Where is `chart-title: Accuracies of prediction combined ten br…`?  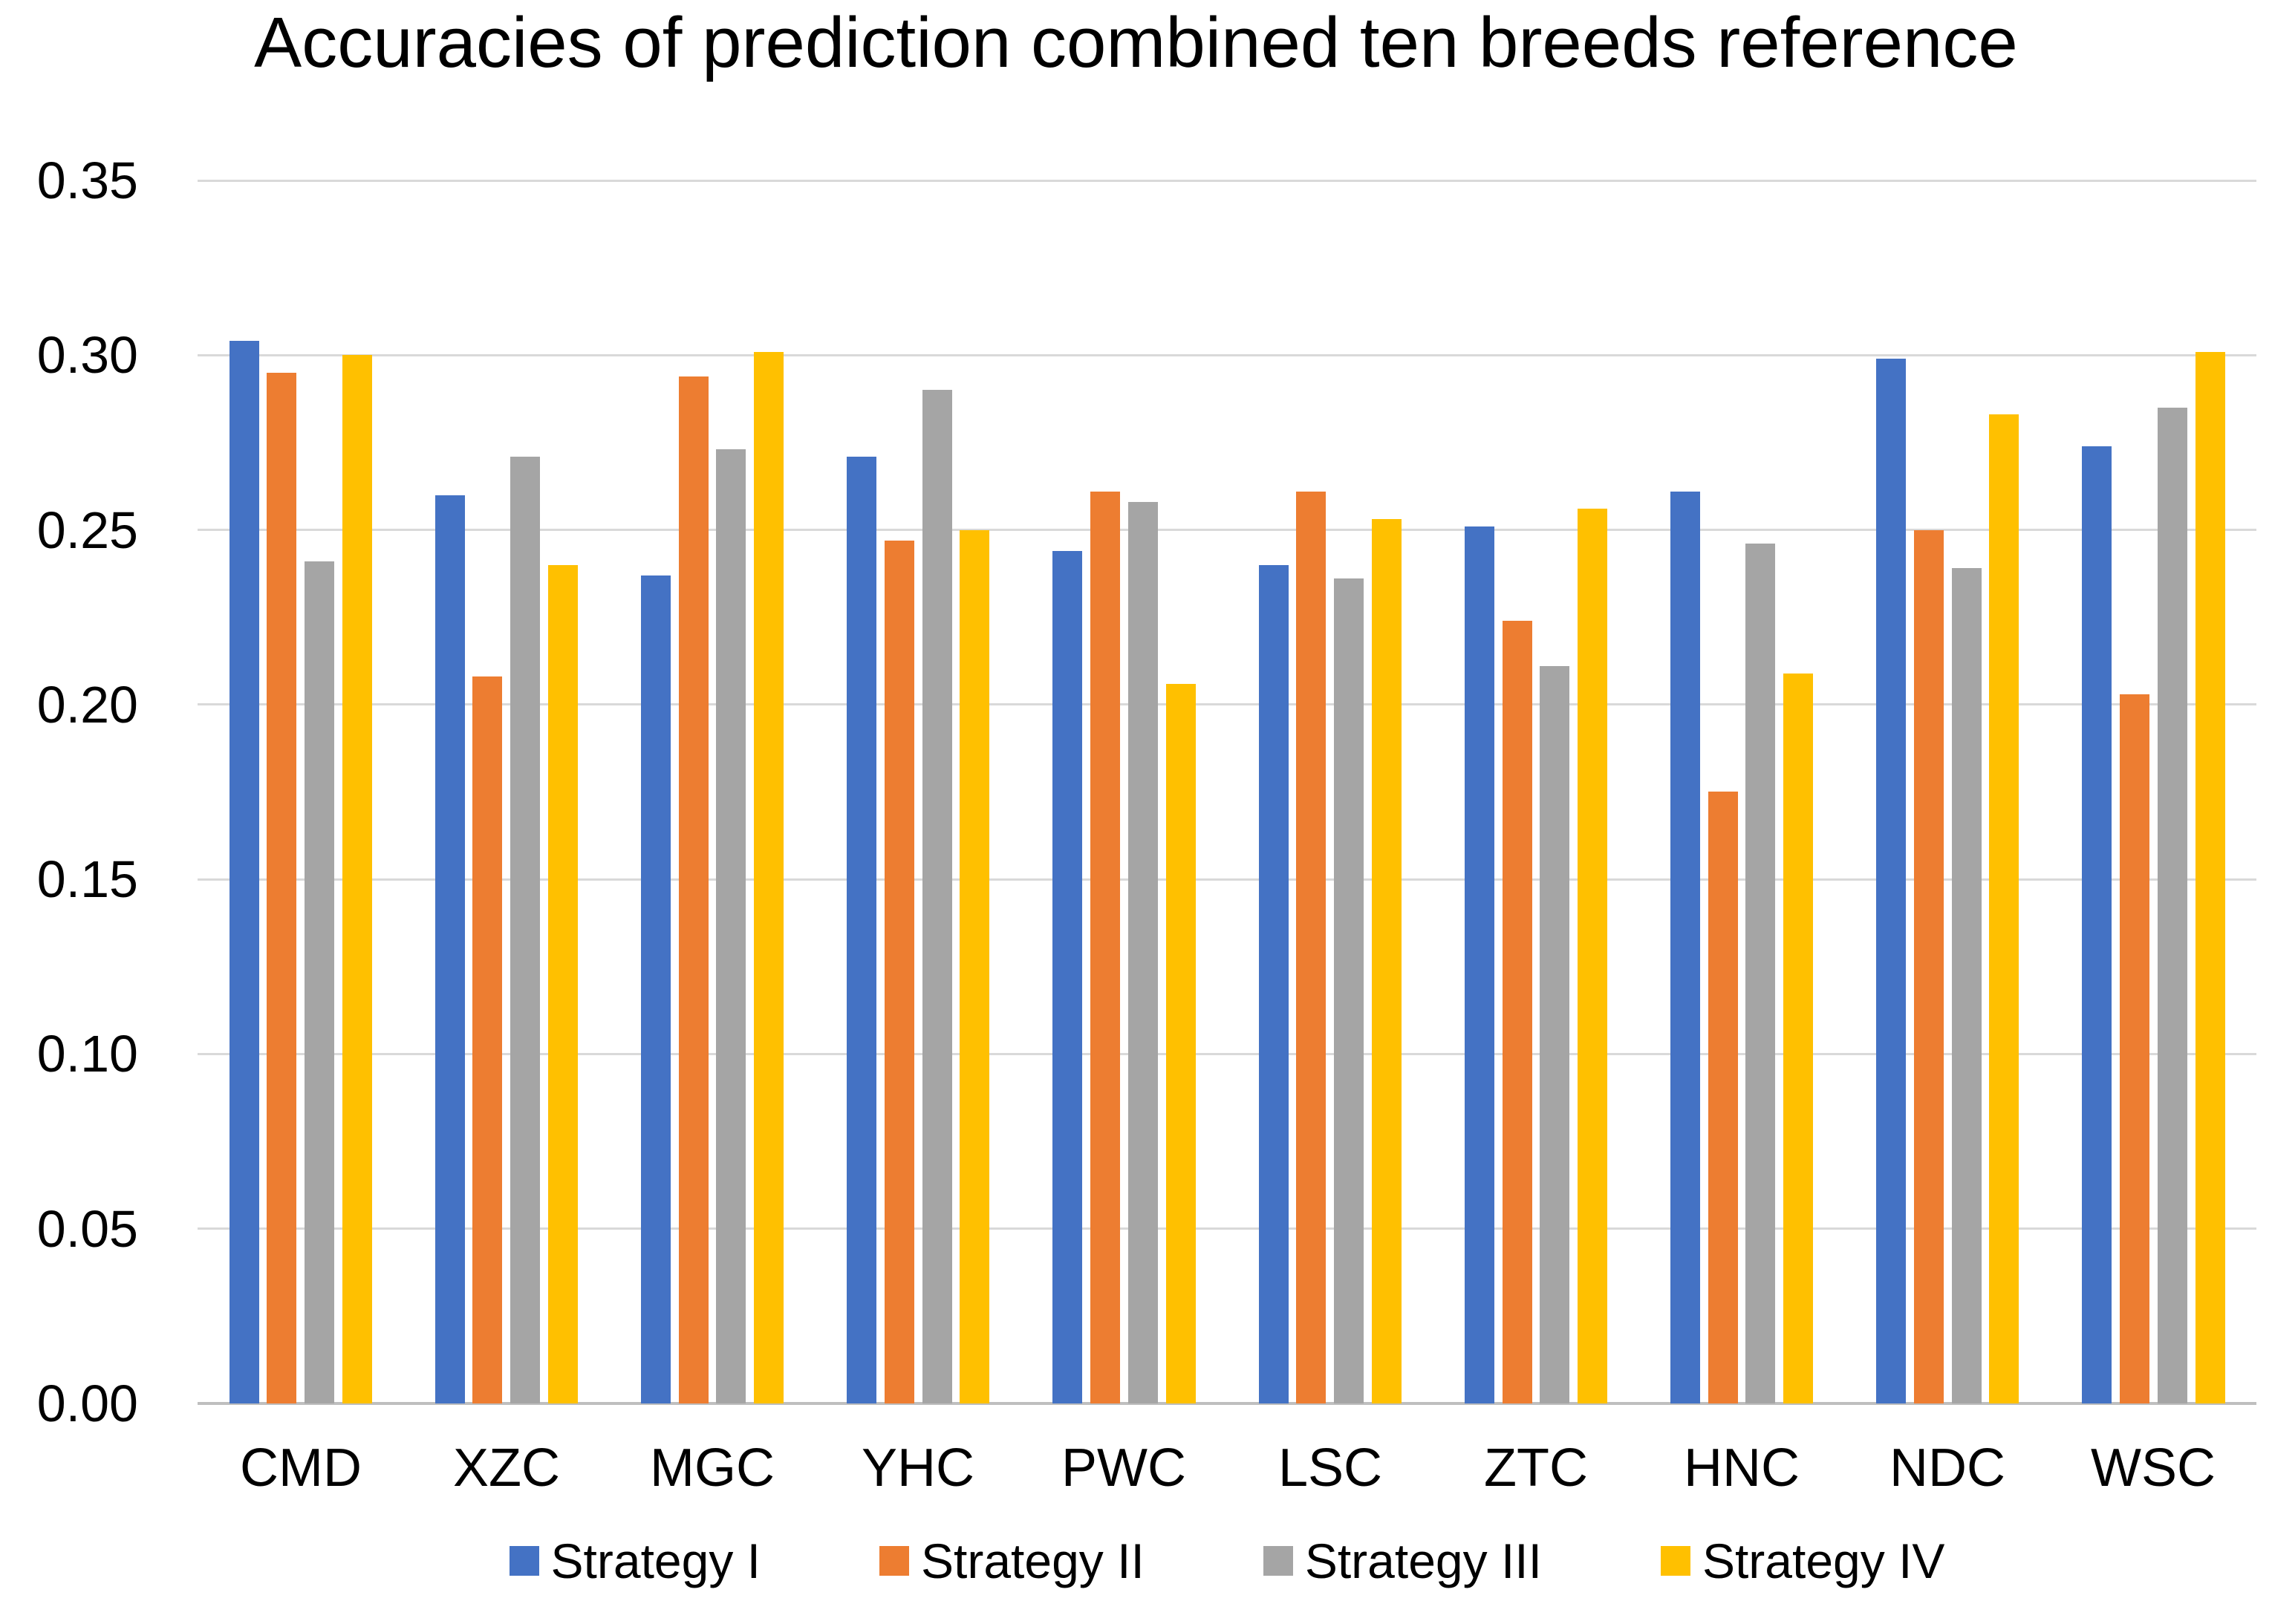 chart-title: Accuracies of prediction combined ten br… is located at coordinates (1136, 43).